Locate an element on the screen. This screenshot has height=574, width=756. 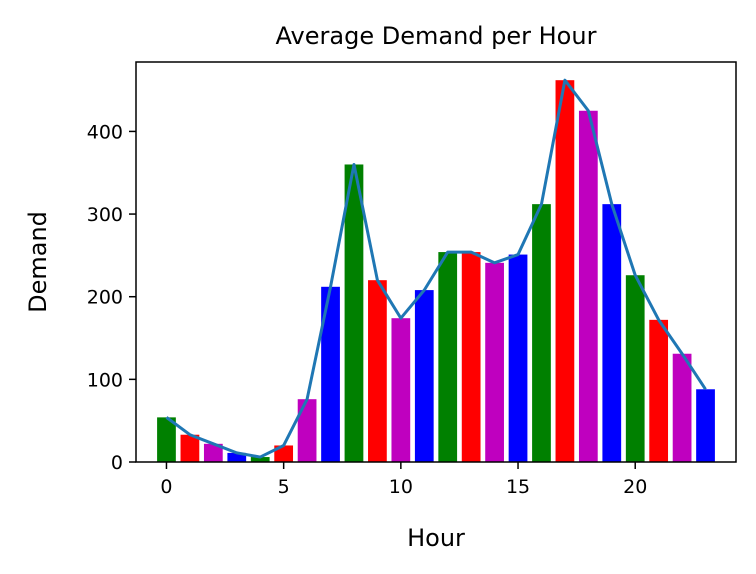
y-axis-label: Demand is located at coordinates (38, 262).